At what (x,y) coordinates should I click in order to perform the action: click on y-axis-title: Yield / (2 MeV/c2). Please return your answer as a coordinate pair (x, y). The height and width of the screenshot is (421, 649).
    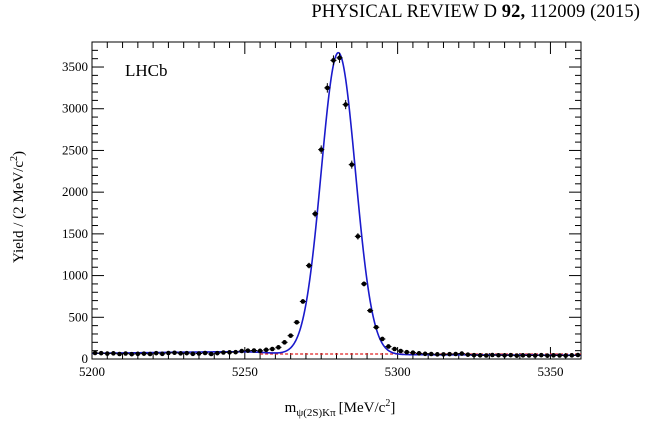
    Looking at the image, I should click on (18, 207).